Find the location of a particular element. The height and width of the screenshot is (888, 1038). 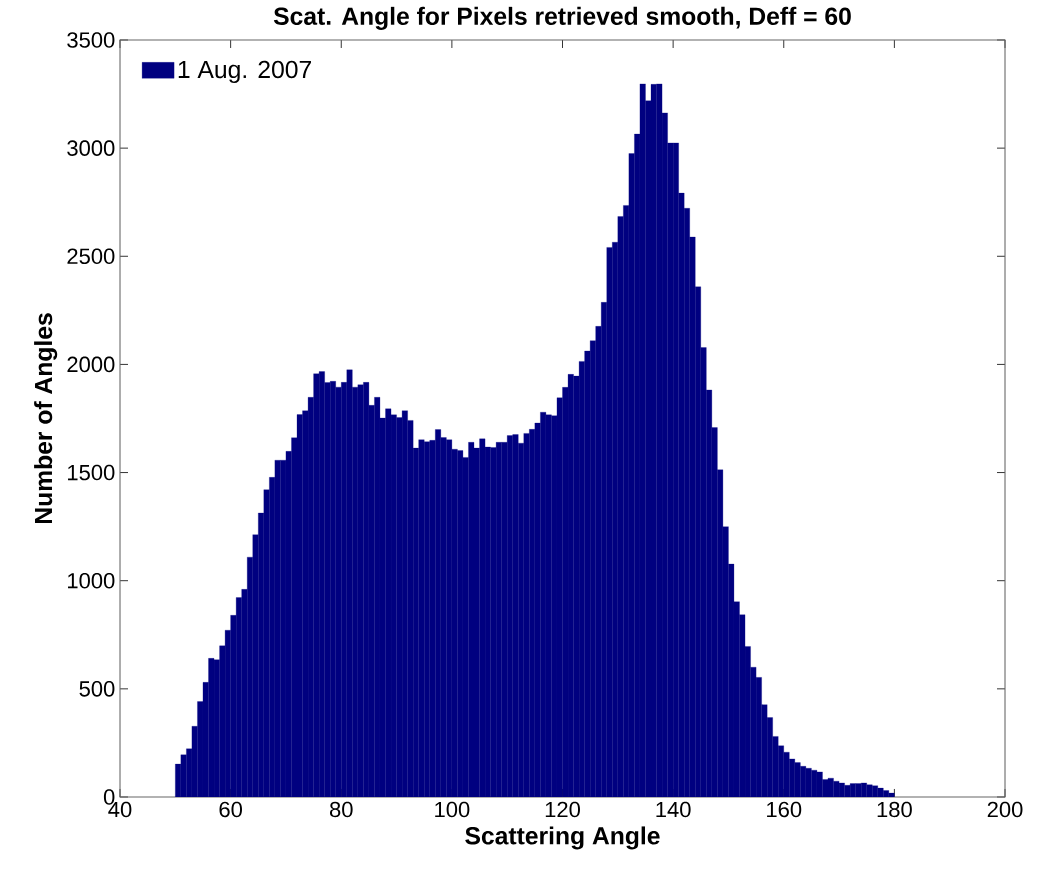

y-tick-label: 3500 is located at coordinates (91, 40).